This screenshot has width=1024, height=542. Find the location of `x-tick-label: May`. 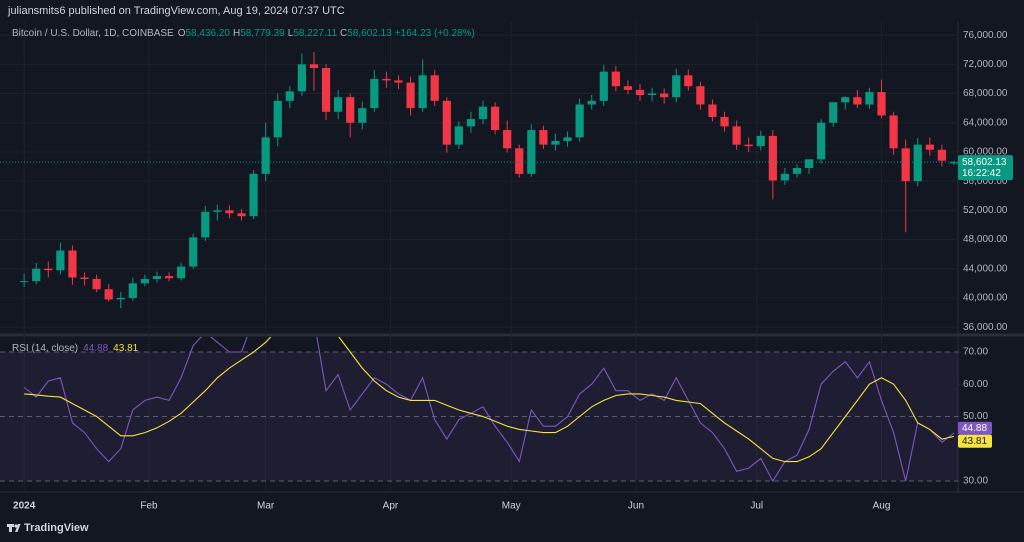

x-tick-label: May is located at coordinates (511, 506).